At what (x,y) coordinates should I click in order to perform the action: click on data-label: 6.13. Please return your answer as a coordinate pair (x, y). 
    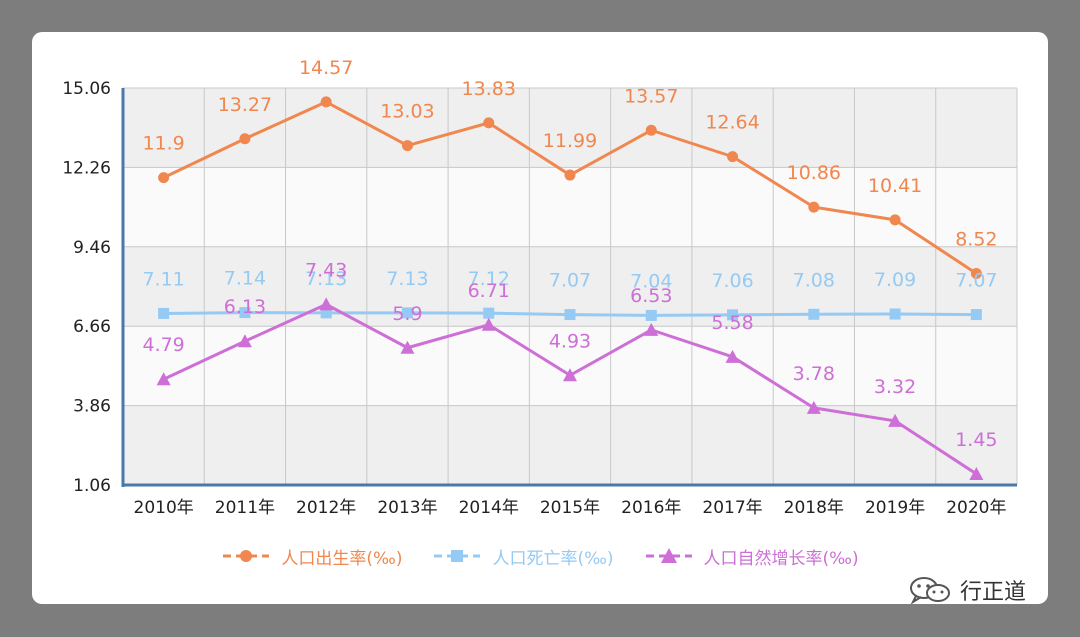
    Looking at the image, I should click on (245, 307).